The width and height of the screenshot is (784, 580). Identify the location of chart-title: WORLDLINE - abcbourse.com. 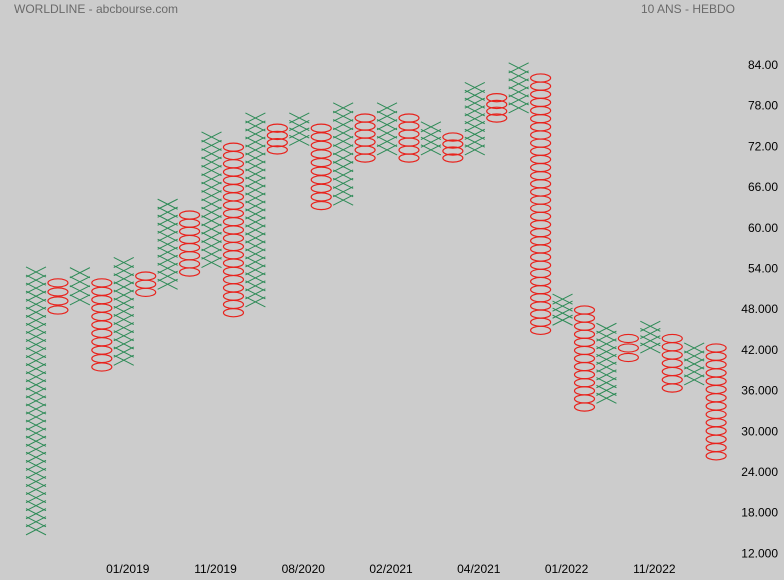
(96, 9).